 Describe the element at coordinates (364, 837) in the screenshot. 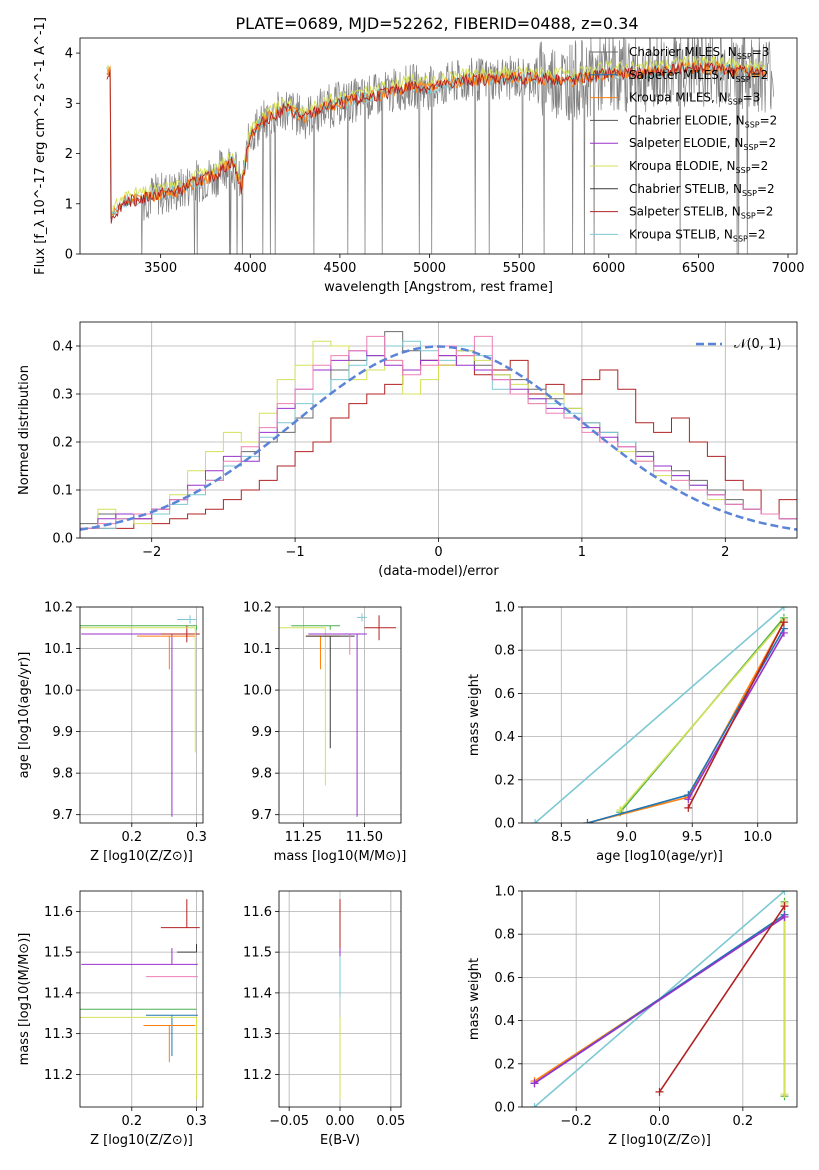

I see `x-tick-label: 11.50` at that location.